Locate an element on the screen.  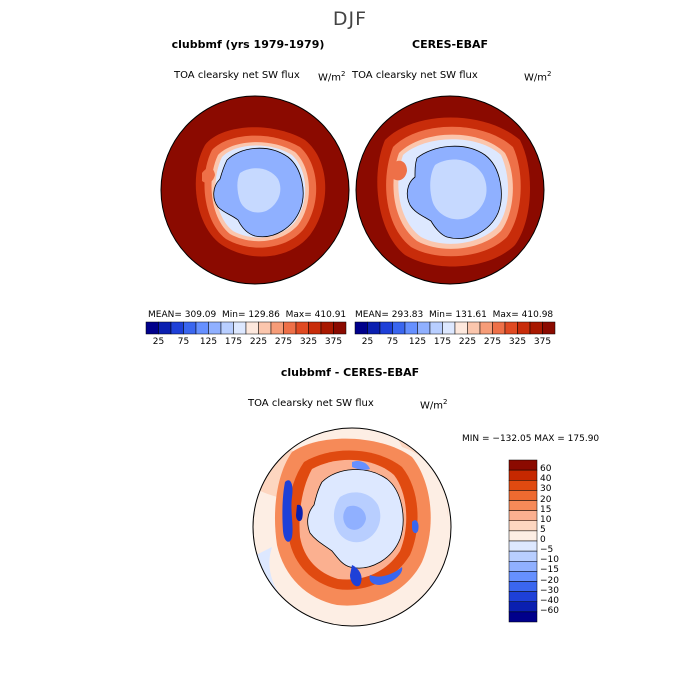
diff-colorbar-tick-label: 0 is located at coordinates (543, 540).